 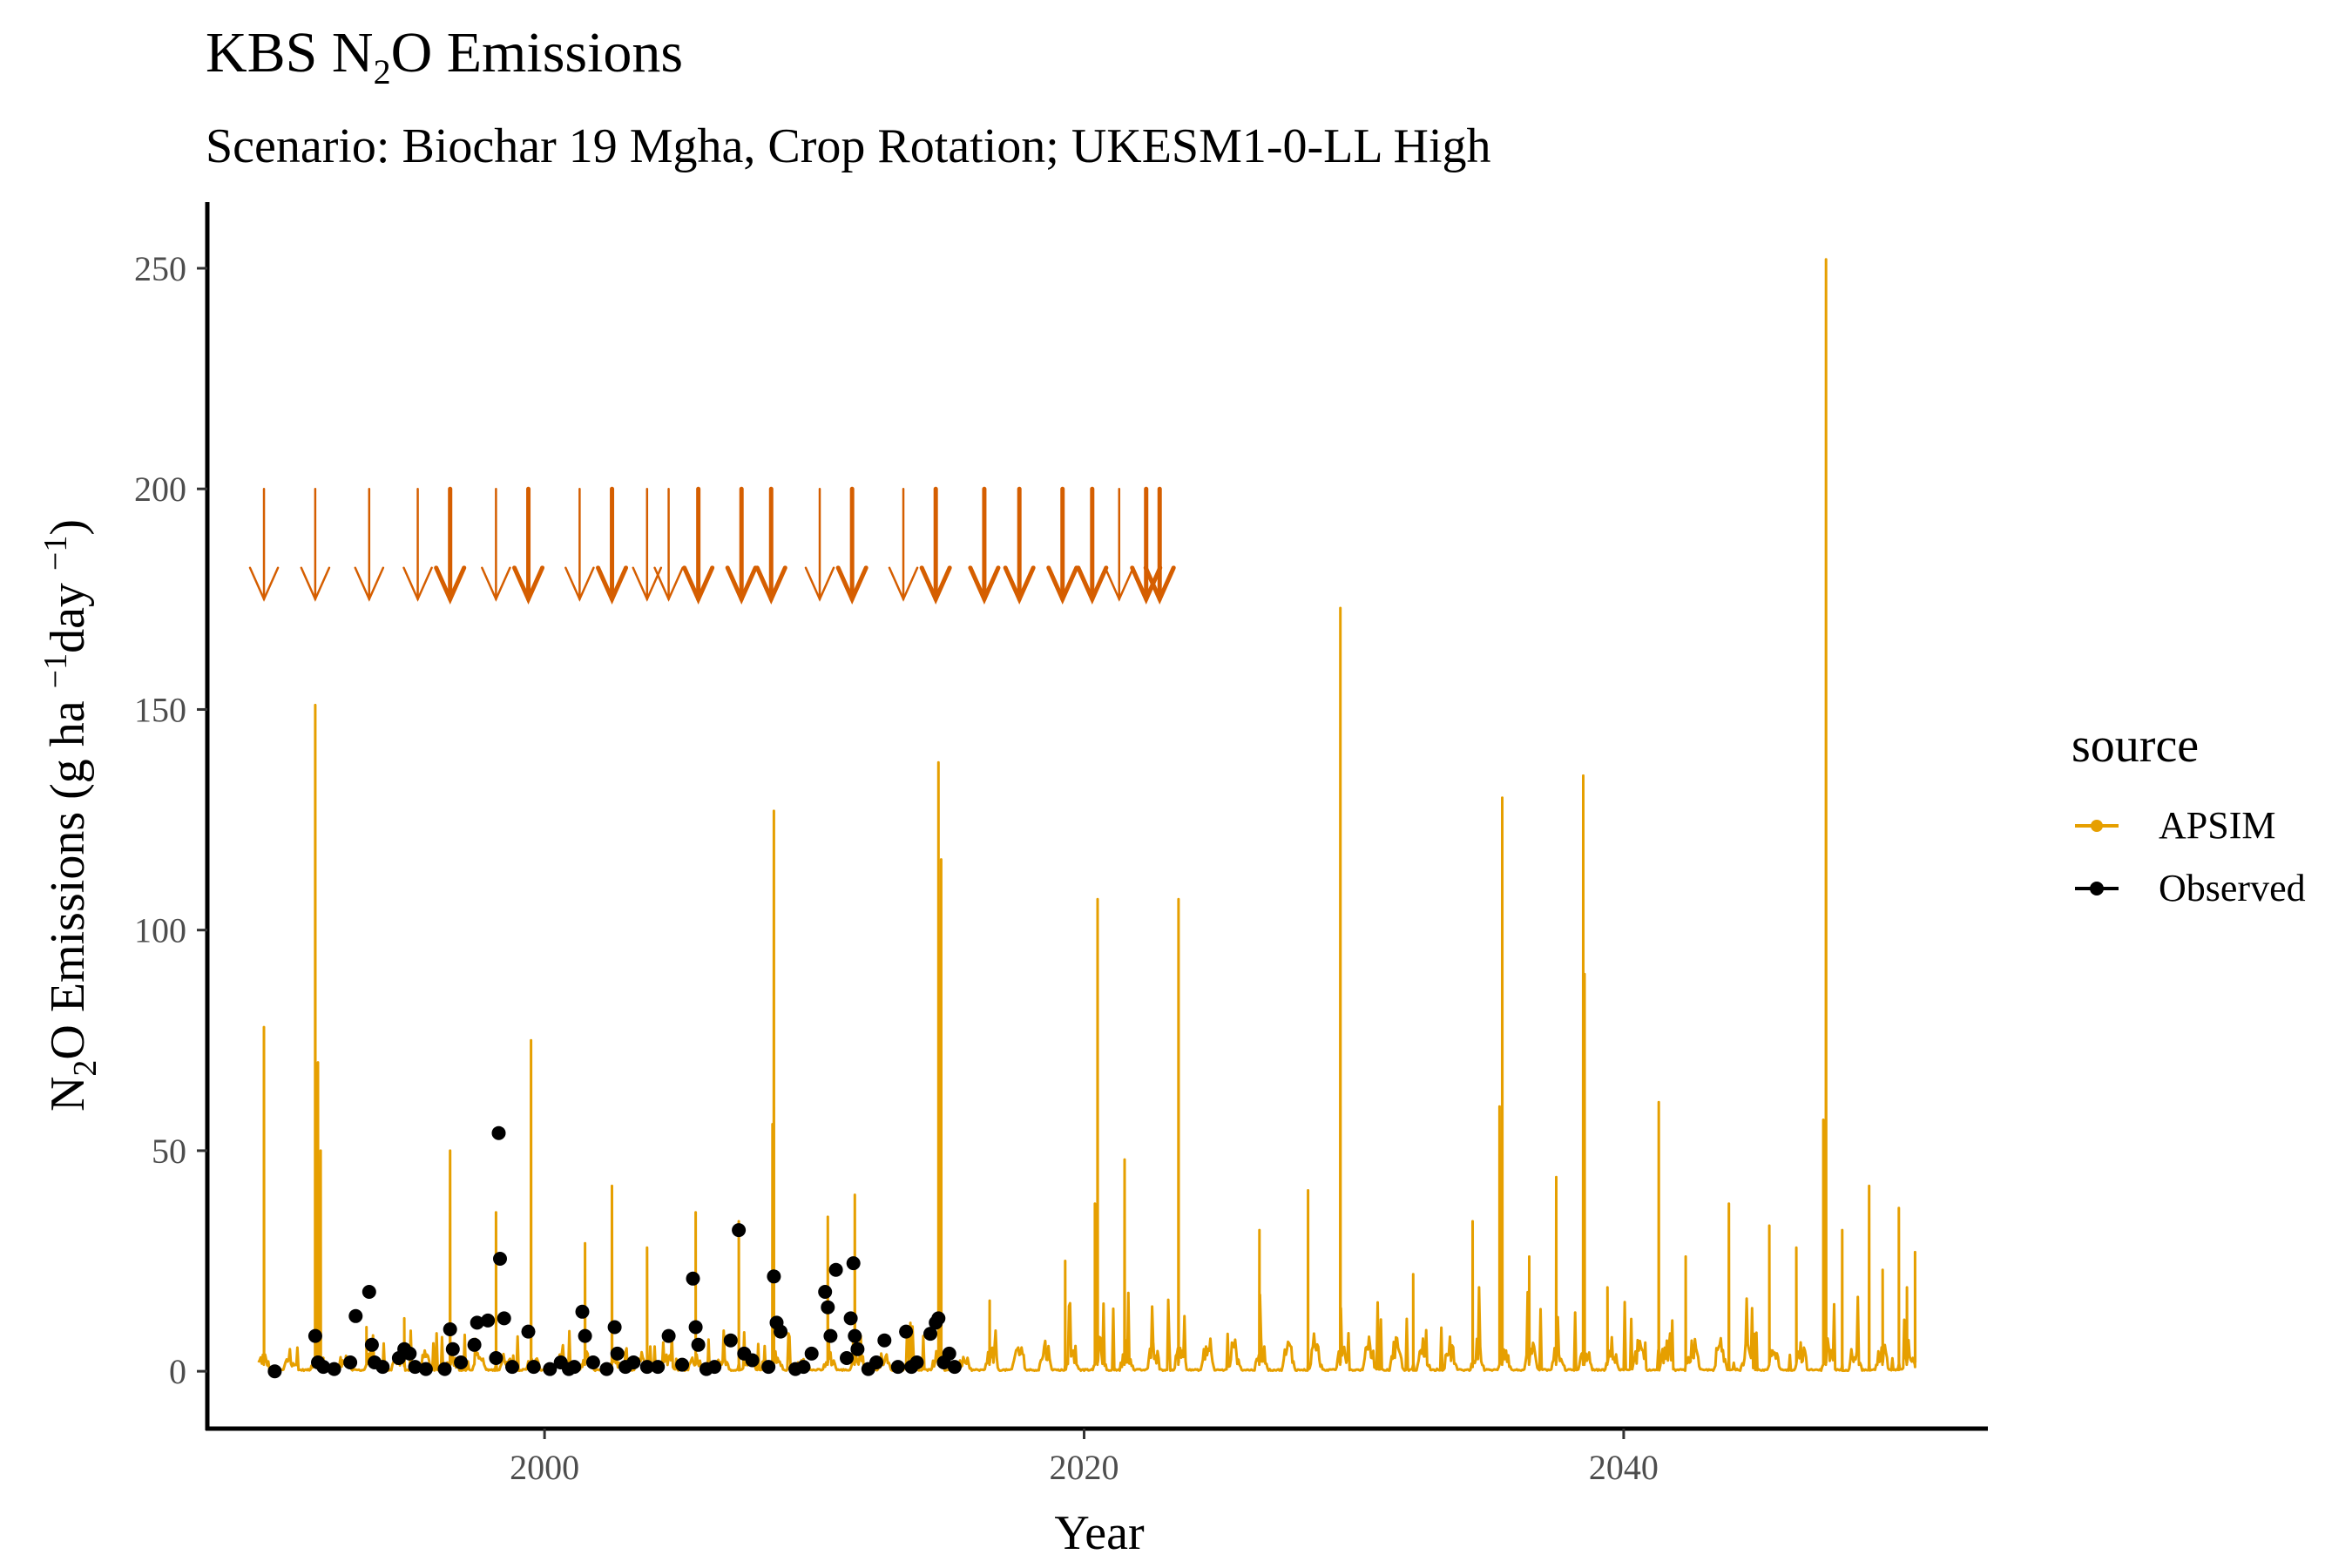 What do you see at coordinates (544, 1467) in the screenshot?
I see `x-tick-label: 2000` at bounding box center [544, 1467].